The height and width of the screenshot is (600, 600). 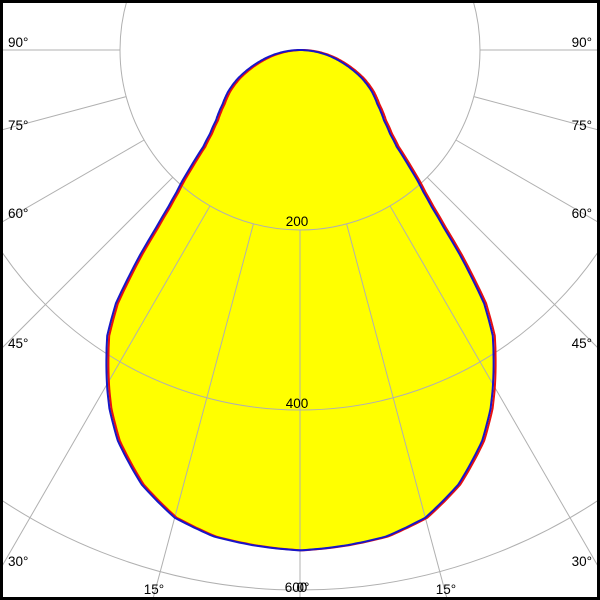 What do you see at coordinates (582, 125) in the screenshot?
I see `angle-label-7: 75°` at bounding box center [582, 125].